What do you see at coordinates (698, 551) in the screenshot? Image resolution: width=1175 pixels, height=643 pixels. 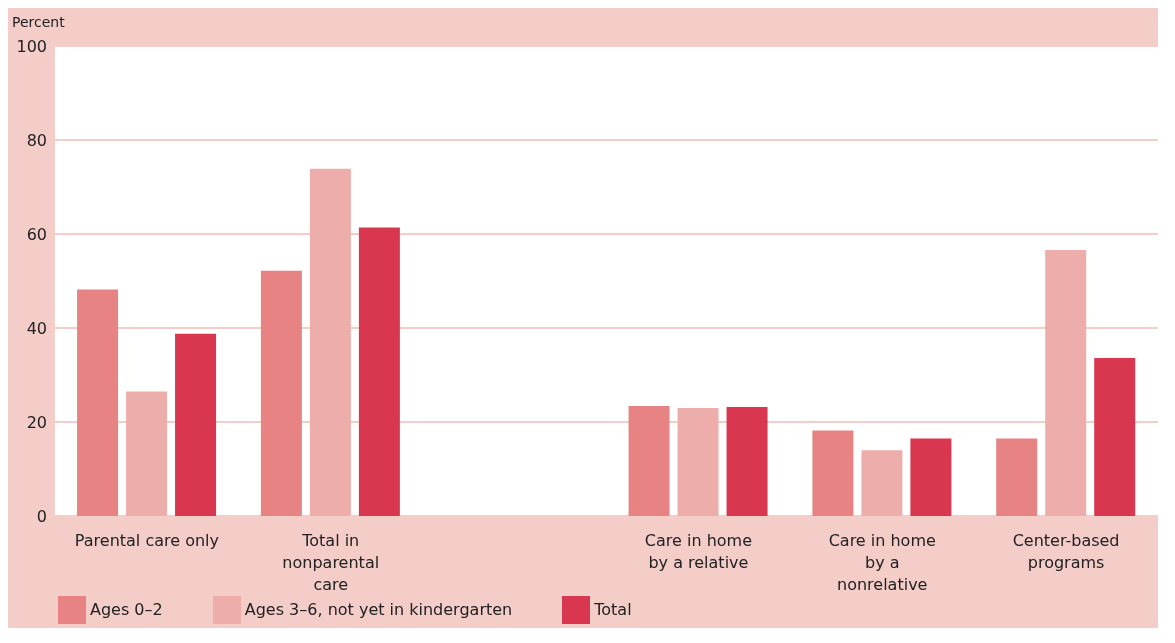 I see `x-tick-label: Care in home by a relative` at bounding box center [698, 551].